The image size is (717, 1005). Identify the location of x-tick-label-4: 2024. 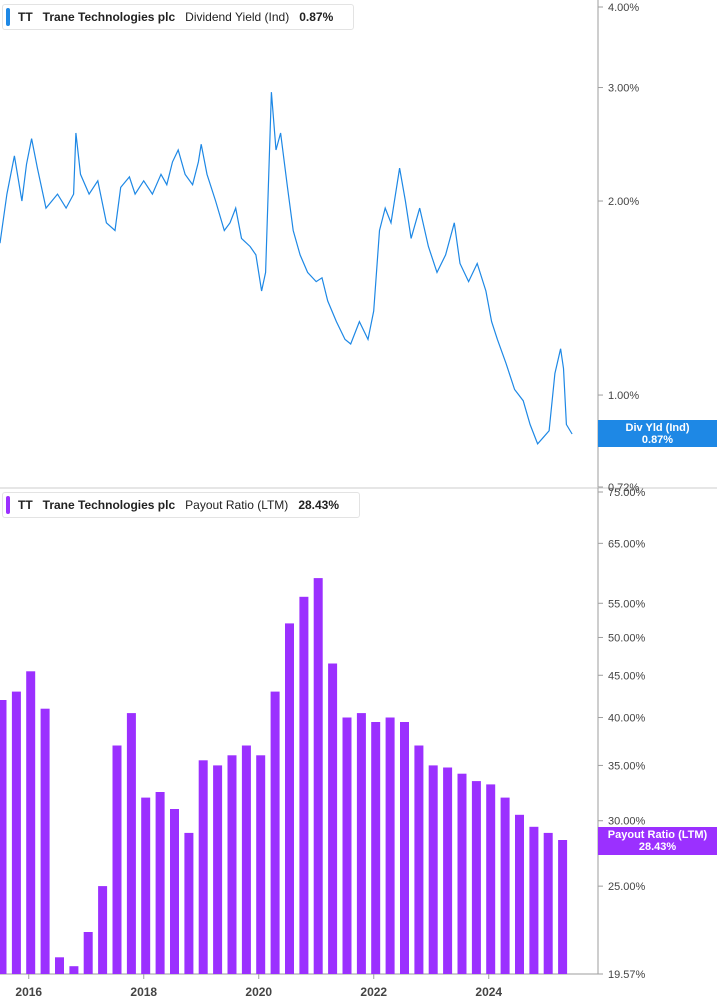
(488, 992).